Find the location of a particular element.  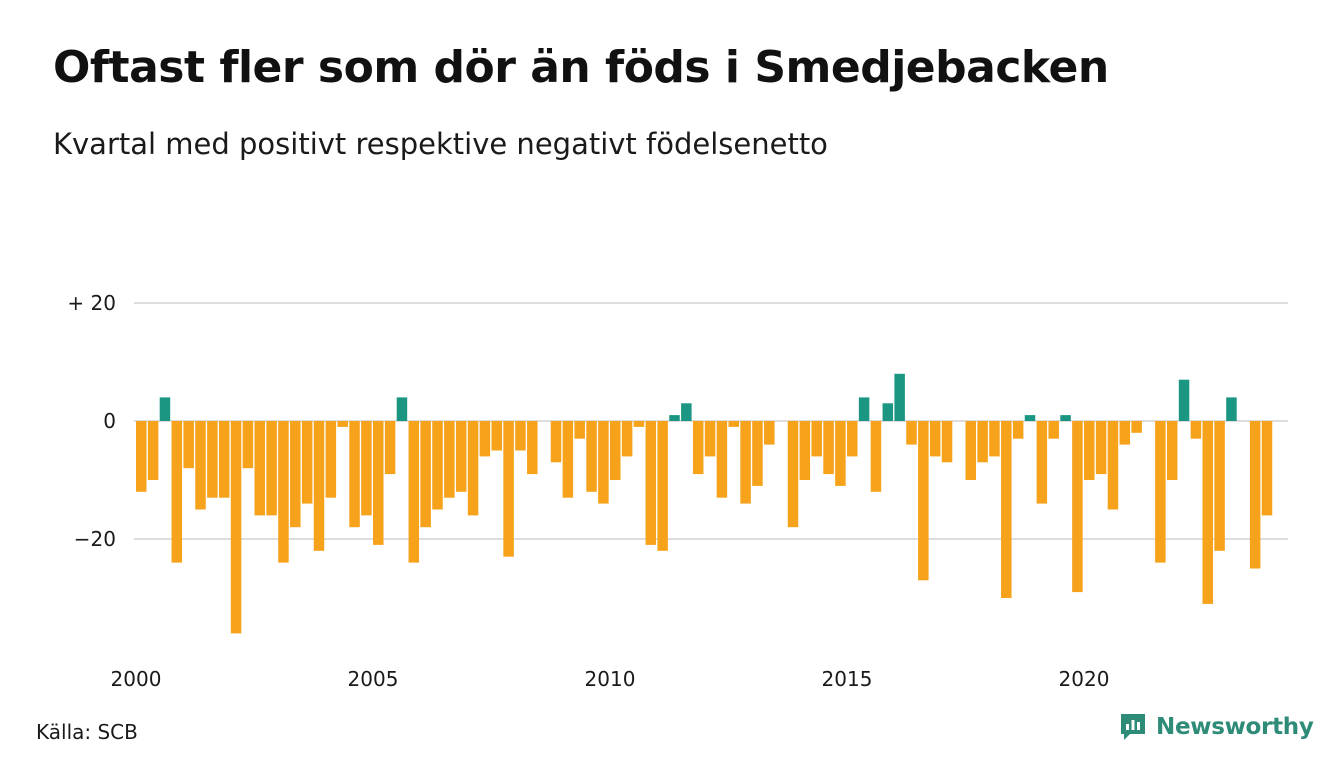

x-tick-label: 2010 is located at coordinates (610, 679).